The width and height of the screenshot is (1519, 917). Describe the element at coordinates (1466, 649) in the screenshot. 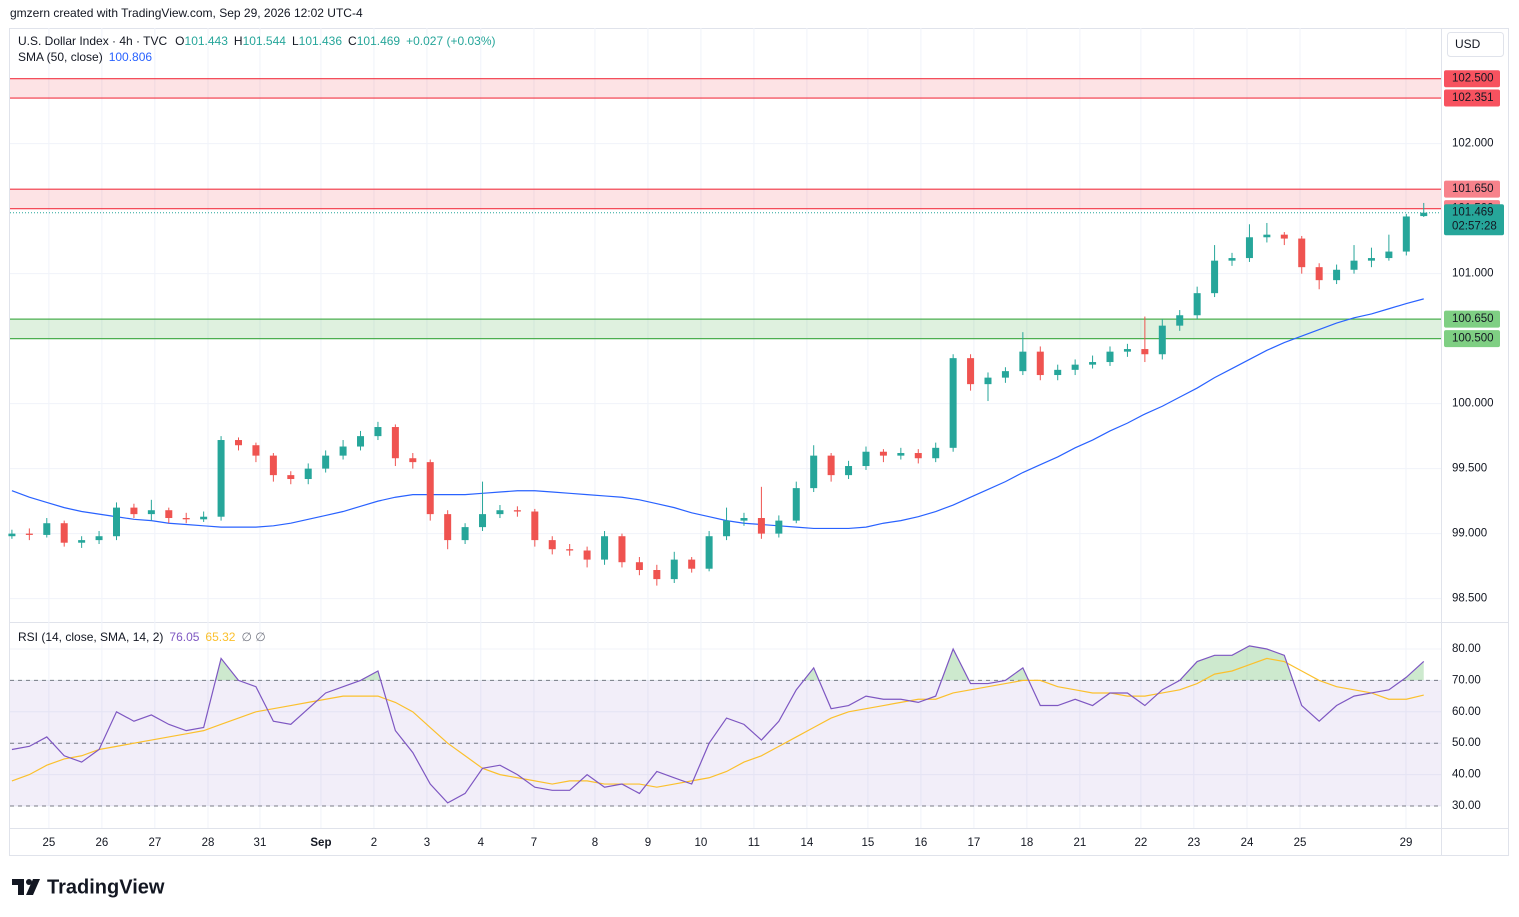

I see `rsi-tick-label: 80.00` at that location.